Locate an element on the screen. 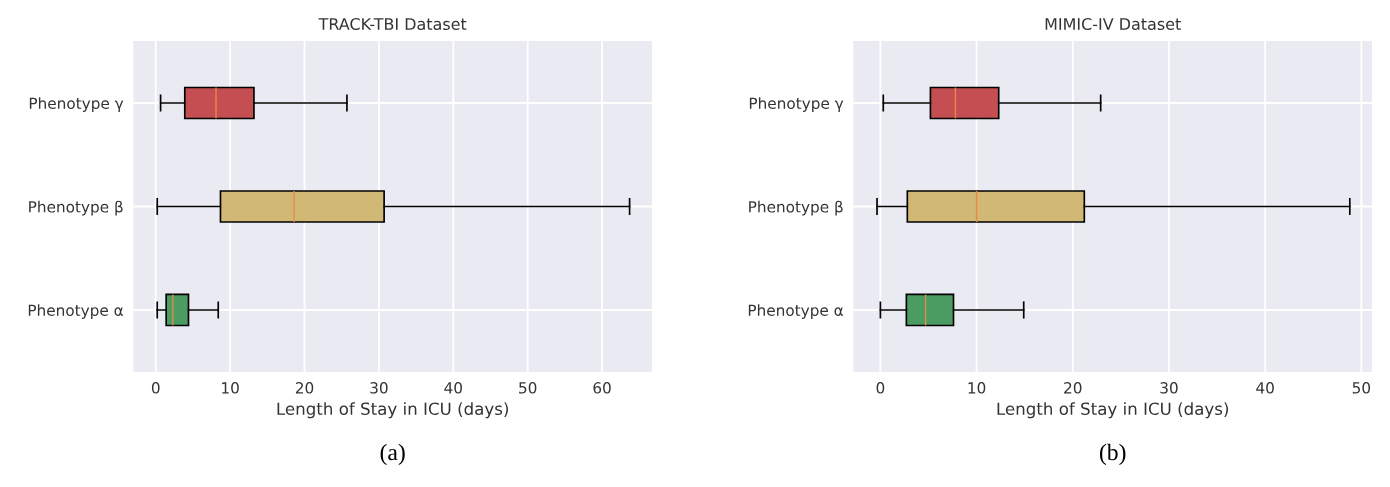 Image resolution: width=1390 pixels, height=487 pixels. text: (b) is located at coordinates (1112, 454).